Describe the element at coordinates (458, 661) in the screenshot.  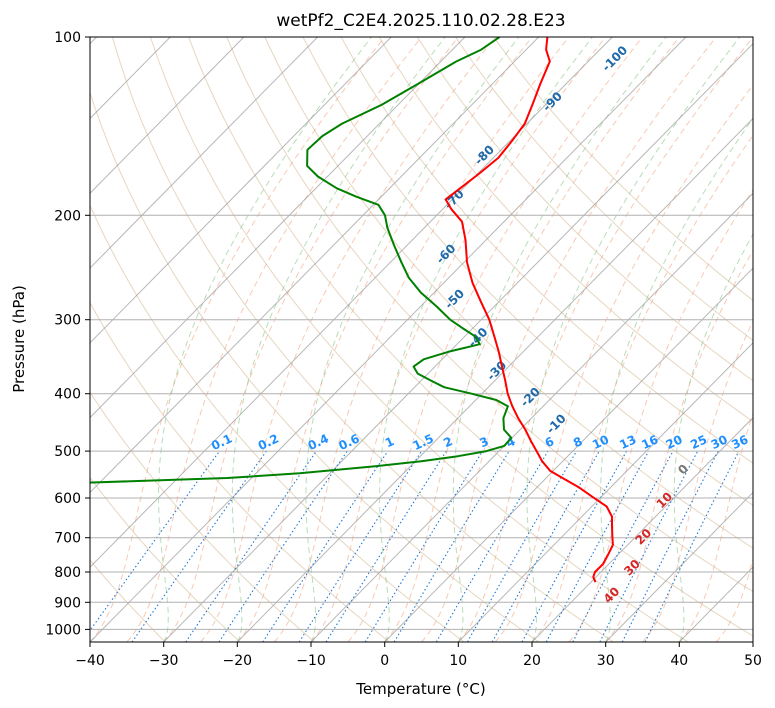
I see `x-tick-label: 10` at that location.